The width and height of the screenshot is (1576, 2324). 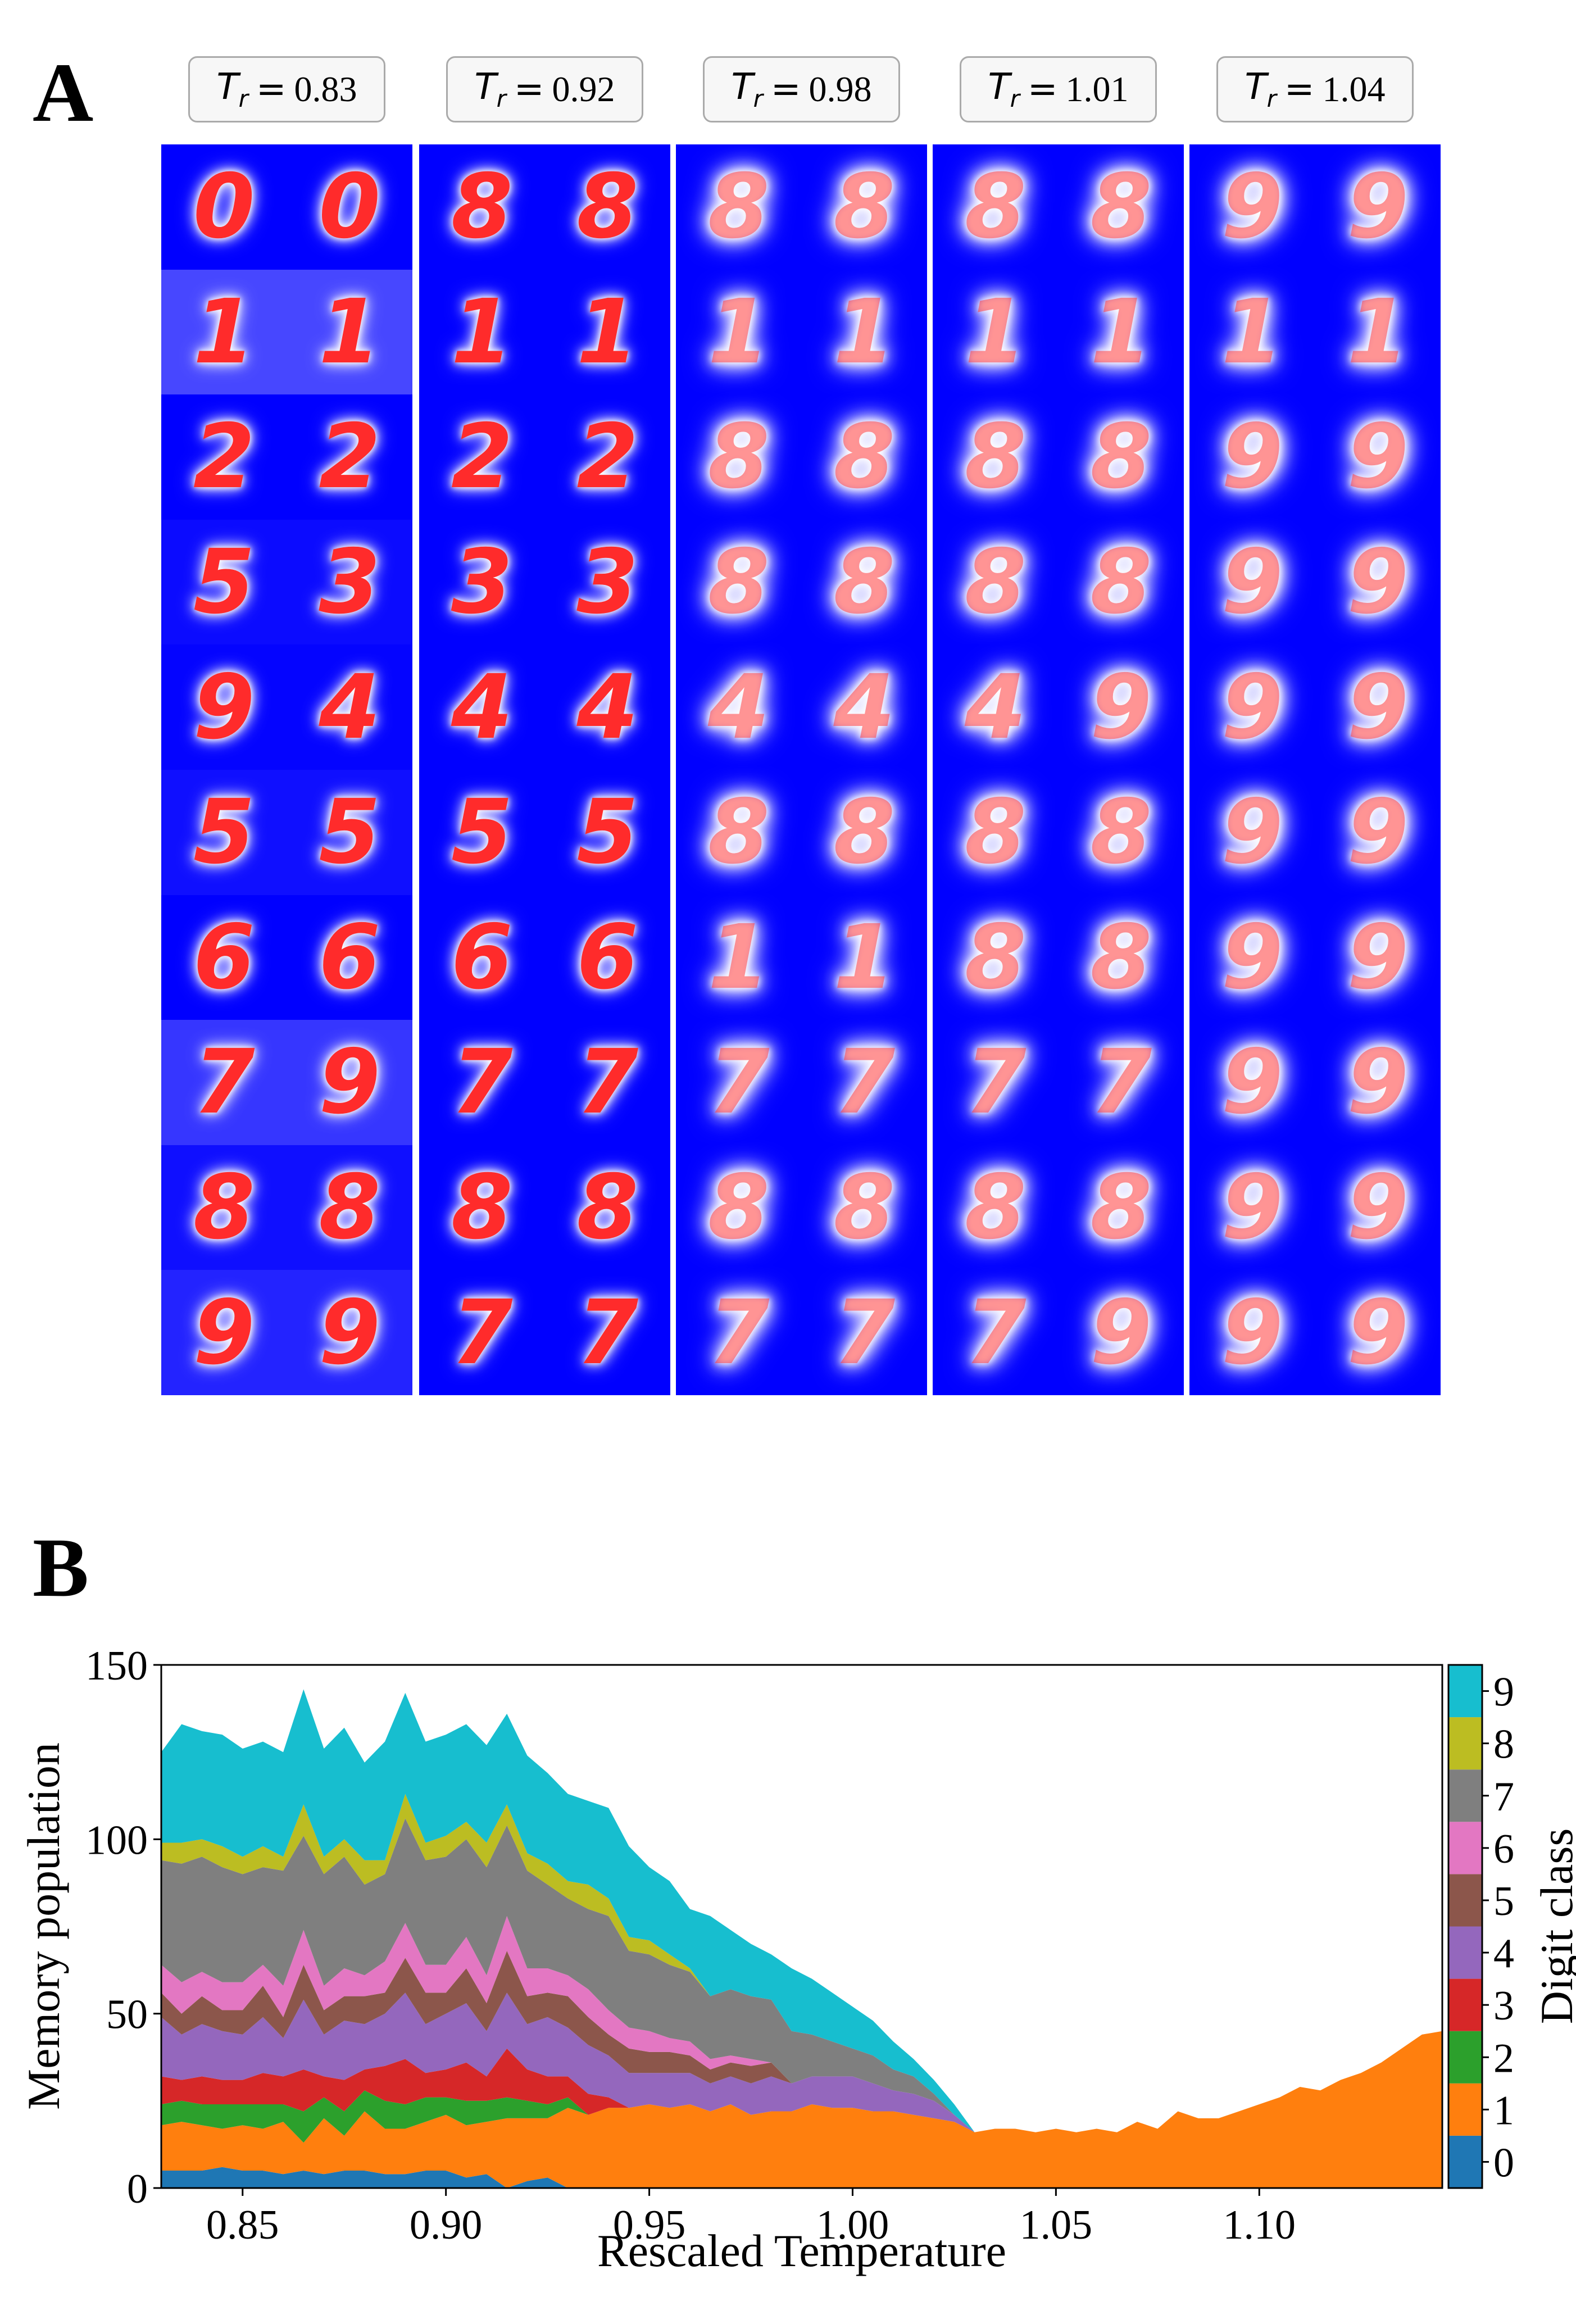 I want to click on digit-image: 5, so click(x=224, y=582).